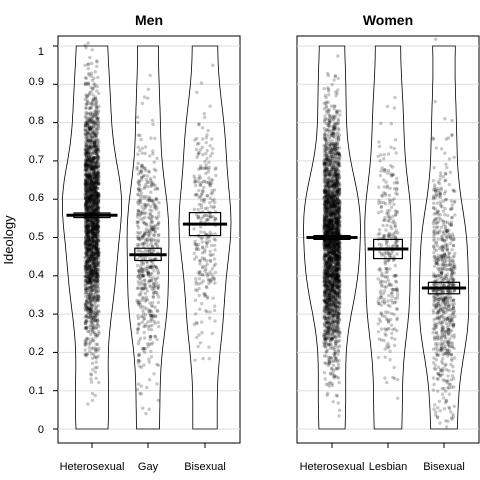  Describe the element at coordinates (36, 241) in the screenshot. I see `y-tick-labels: 0 0.1 0.2 0.3 0.4 0.5 0.6 0.7 0.8 0.9 1` at that location.